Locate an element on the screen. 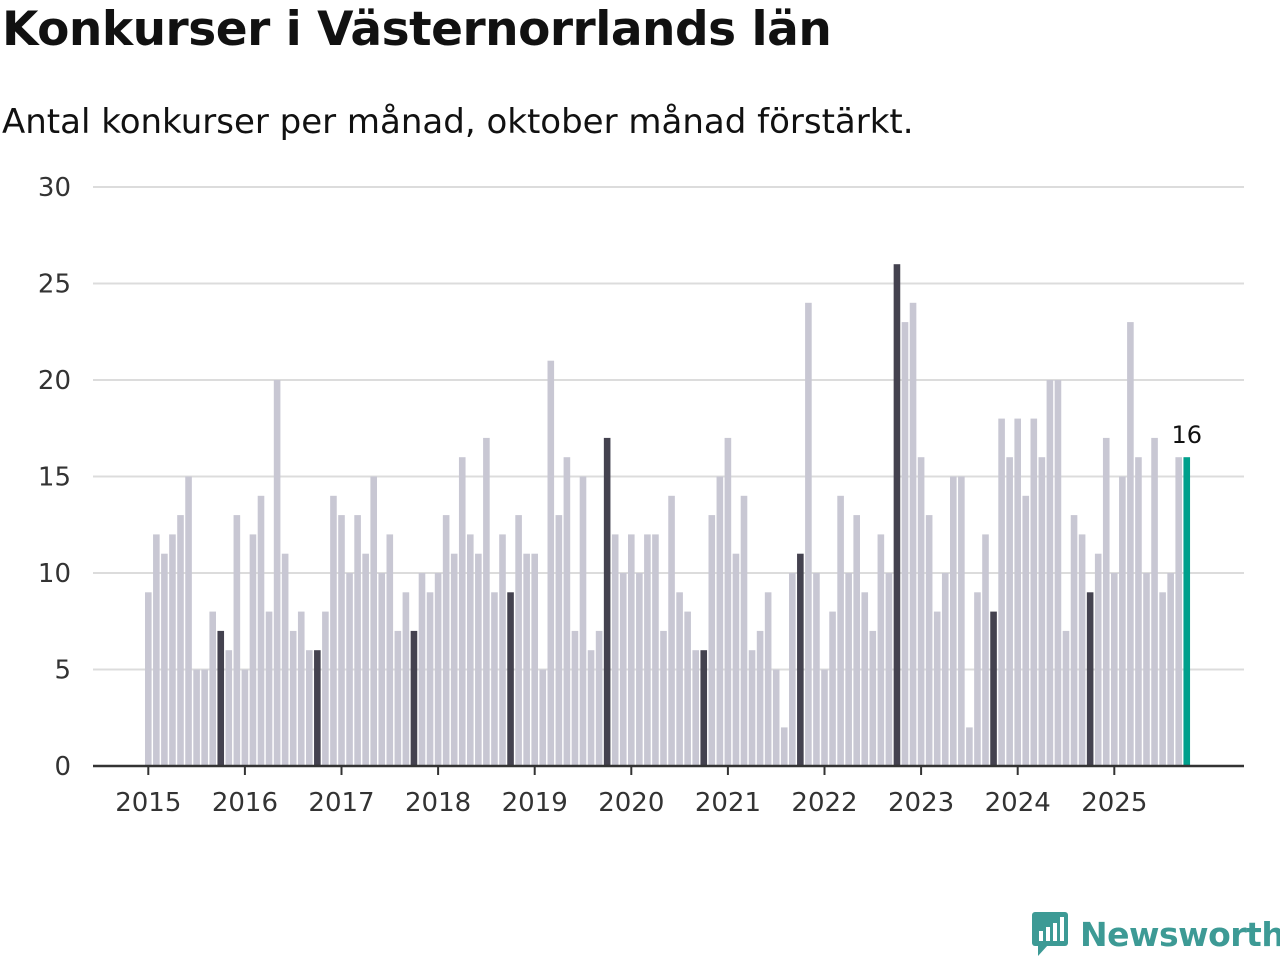 The image size is (1280, 960). y-tick-label: 5 is located at coordinates (62, 671).